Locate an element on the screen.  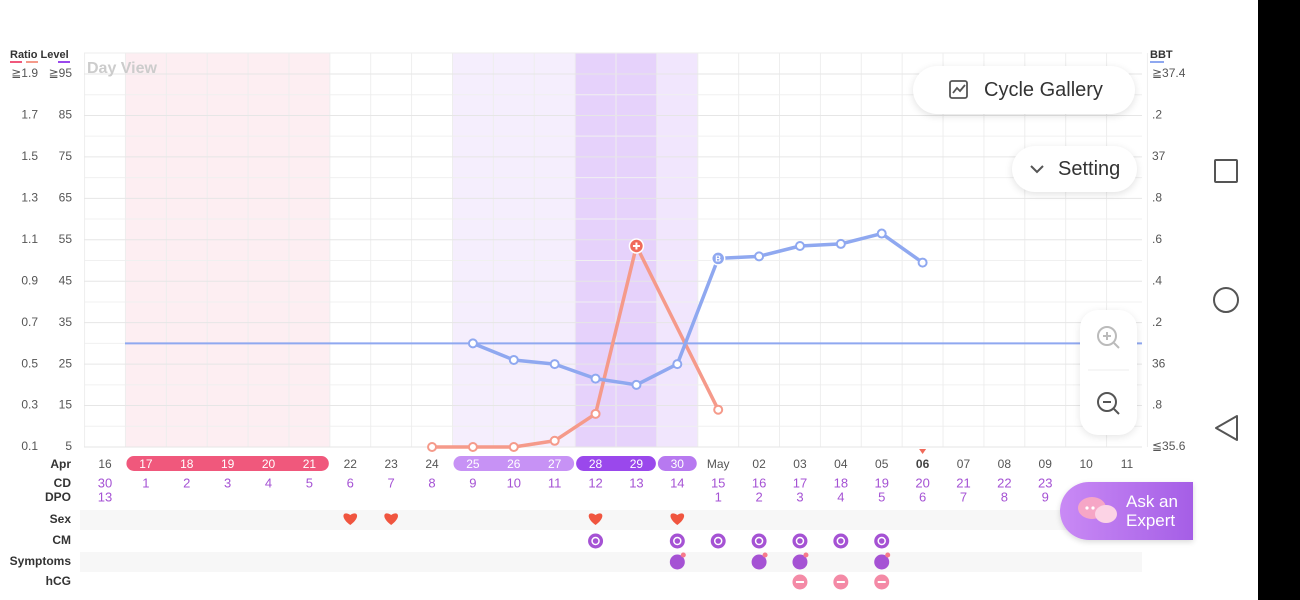
cd-value: 30 is located at coordinates (105, 482).